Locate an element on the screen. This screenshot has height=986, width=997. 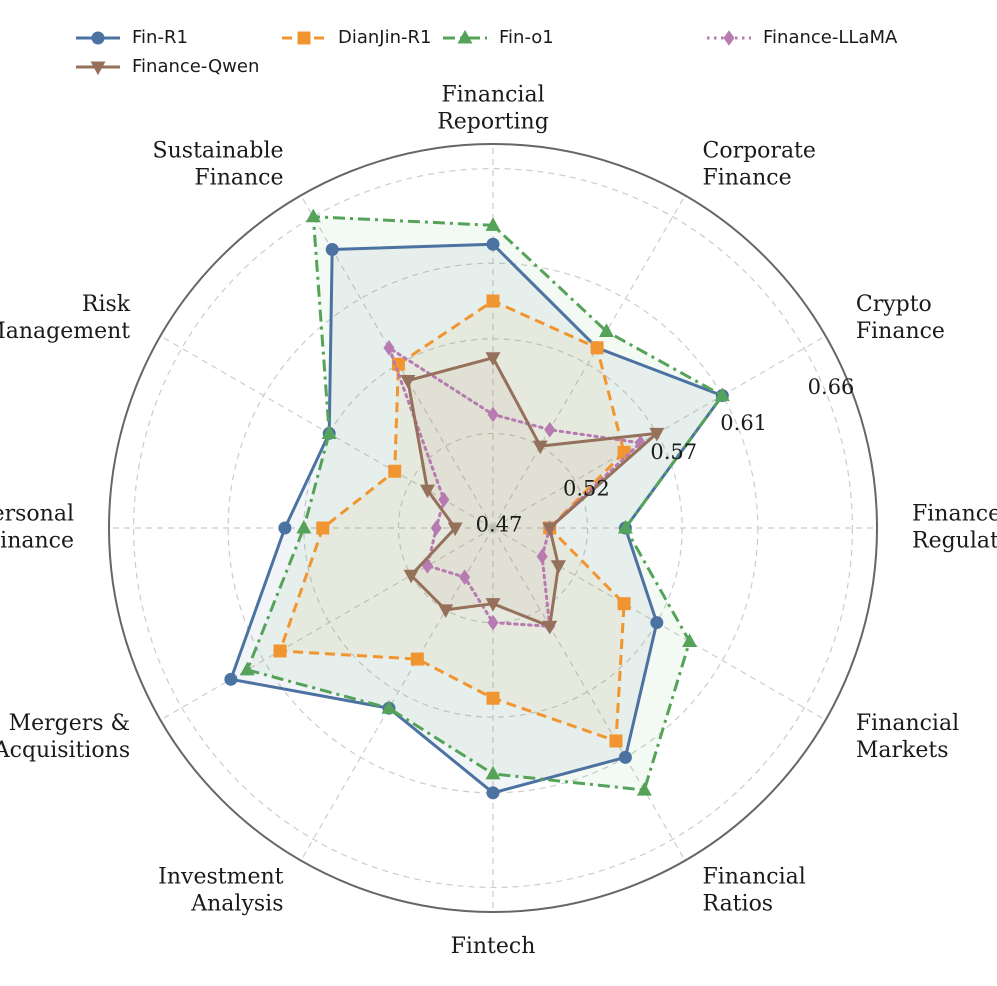
axis-label-sustainable-finance: Sustainable Finance is located at coordinates (218, 165).